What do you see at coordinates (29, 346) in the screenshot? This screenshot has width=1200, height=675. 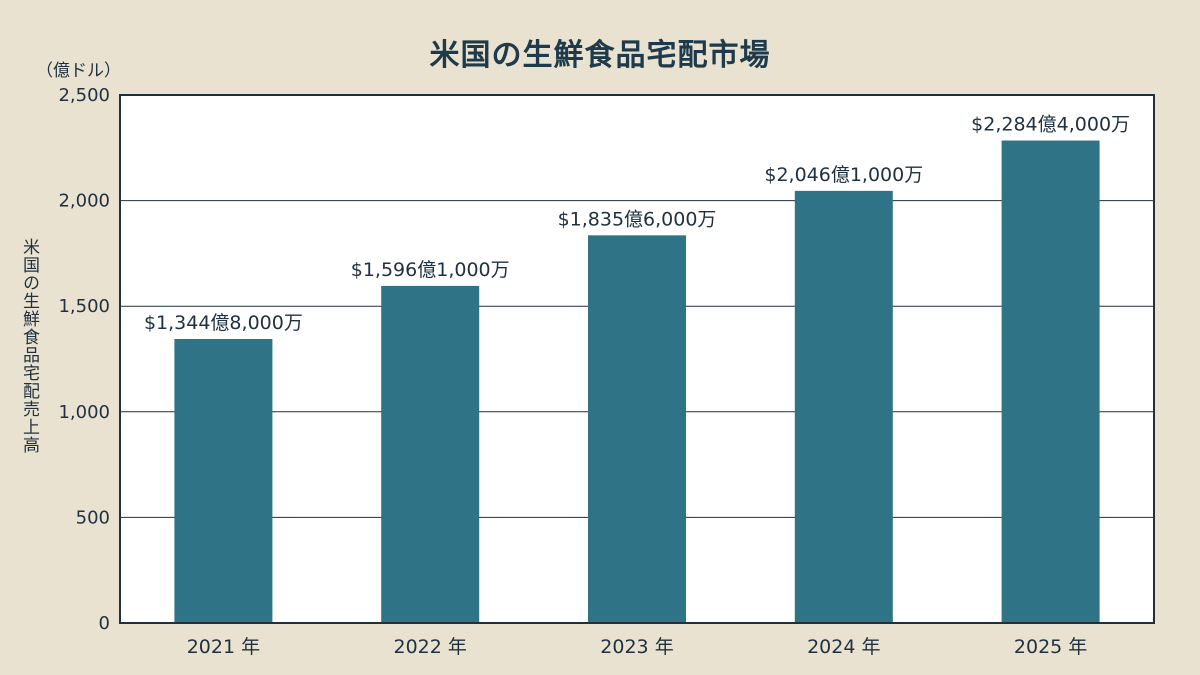 I see `y-axis-title: 米国の生鮮食品宅配売上高` at bounding box center [29, 346].